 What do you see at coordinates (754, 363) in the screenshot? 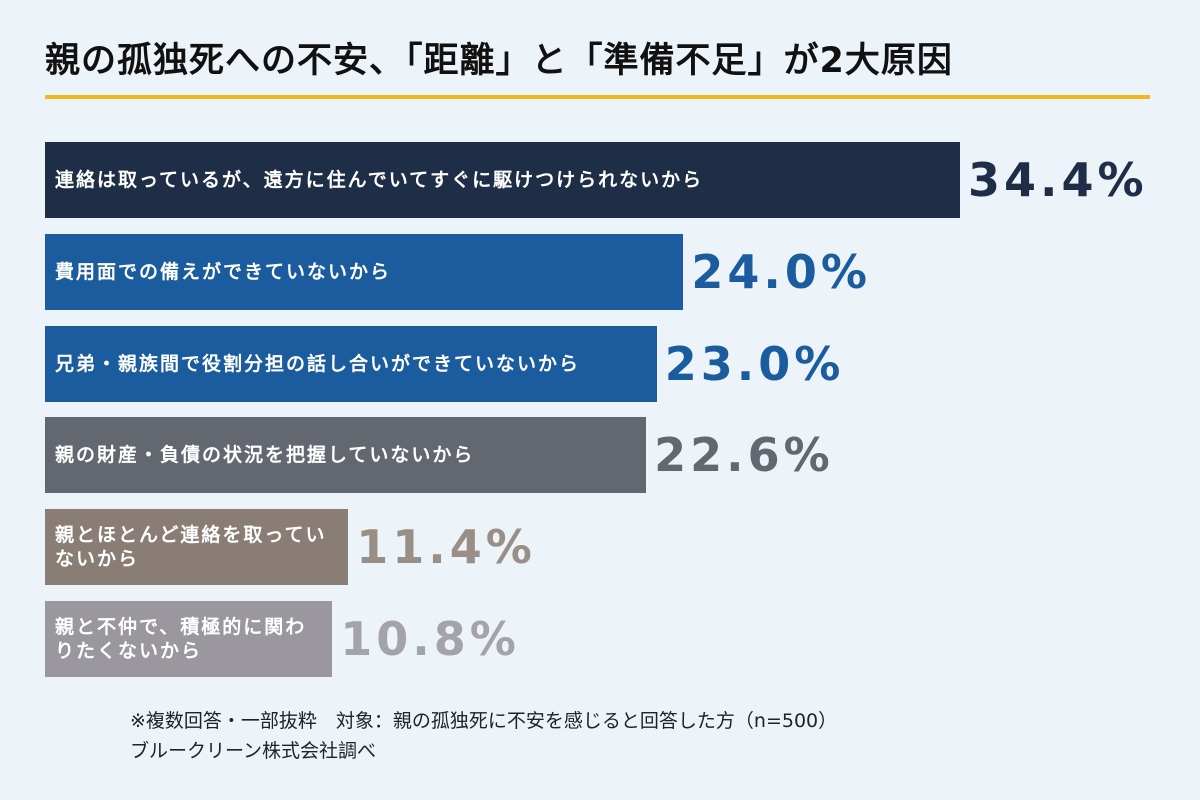
I see `value-label: 23.0%` at bounding box center [754, 363].